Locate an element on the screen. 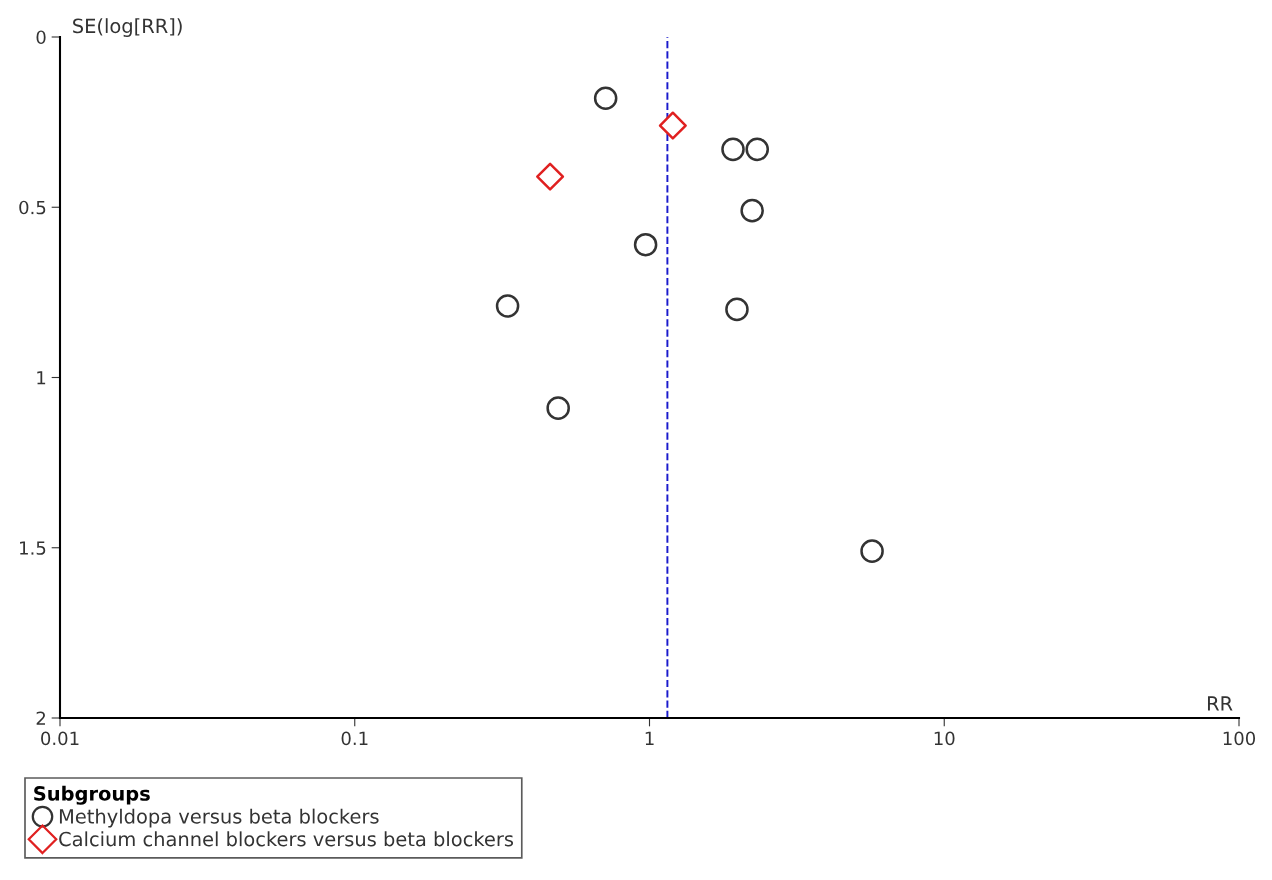 This screenshot has height=880, width=1272. y-axis-title: SE(log[RR]) is located at coordinates (127, 27).